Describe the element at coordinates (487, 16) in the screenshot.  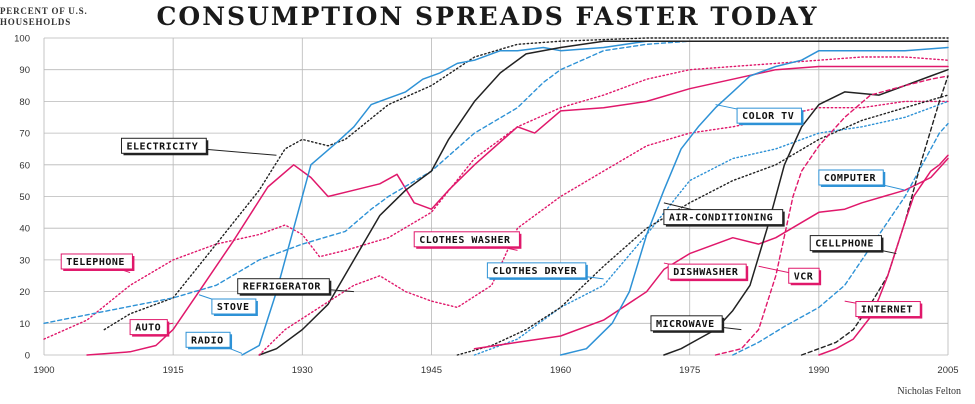
I see `chart-title: CONSUMPTION SPREADS FASTER TODAY` at that location.